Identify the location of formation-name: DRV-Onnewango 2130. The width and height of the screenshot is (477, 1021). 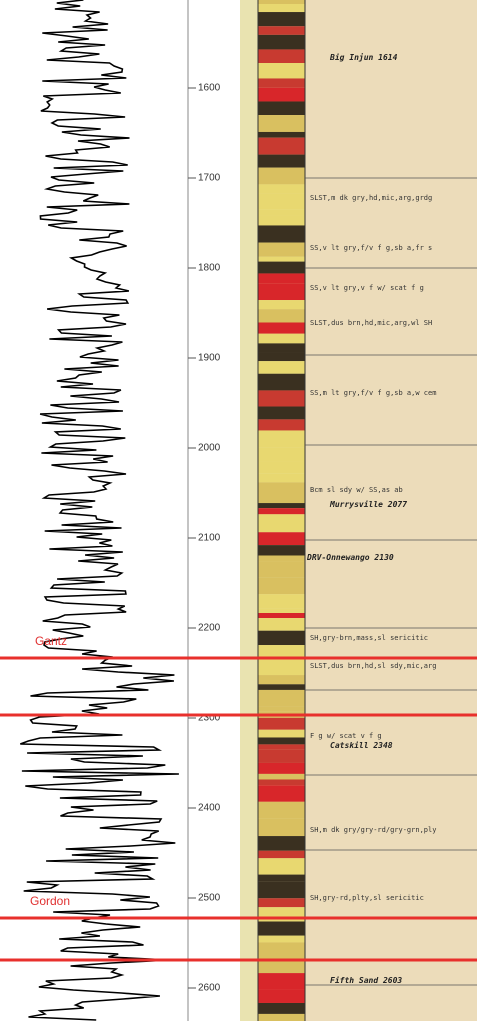
(350, 557).